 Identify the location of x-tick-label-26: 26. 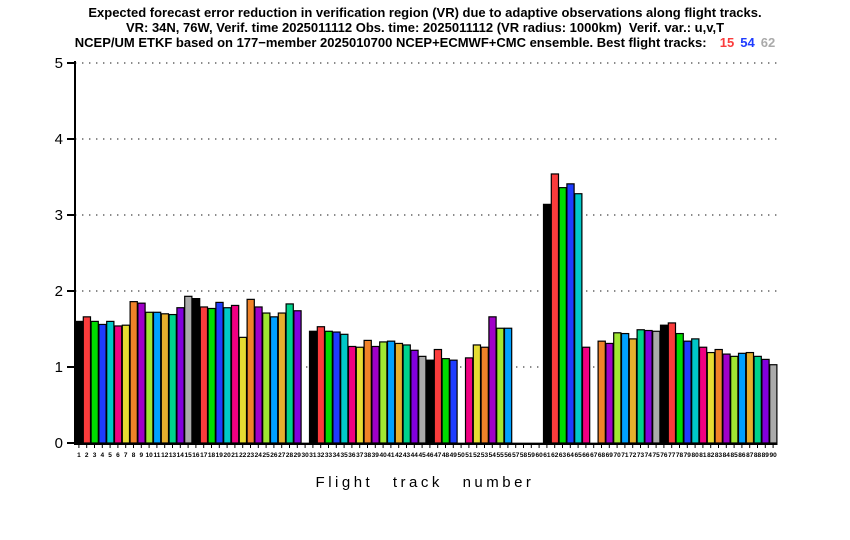
(274, 455).